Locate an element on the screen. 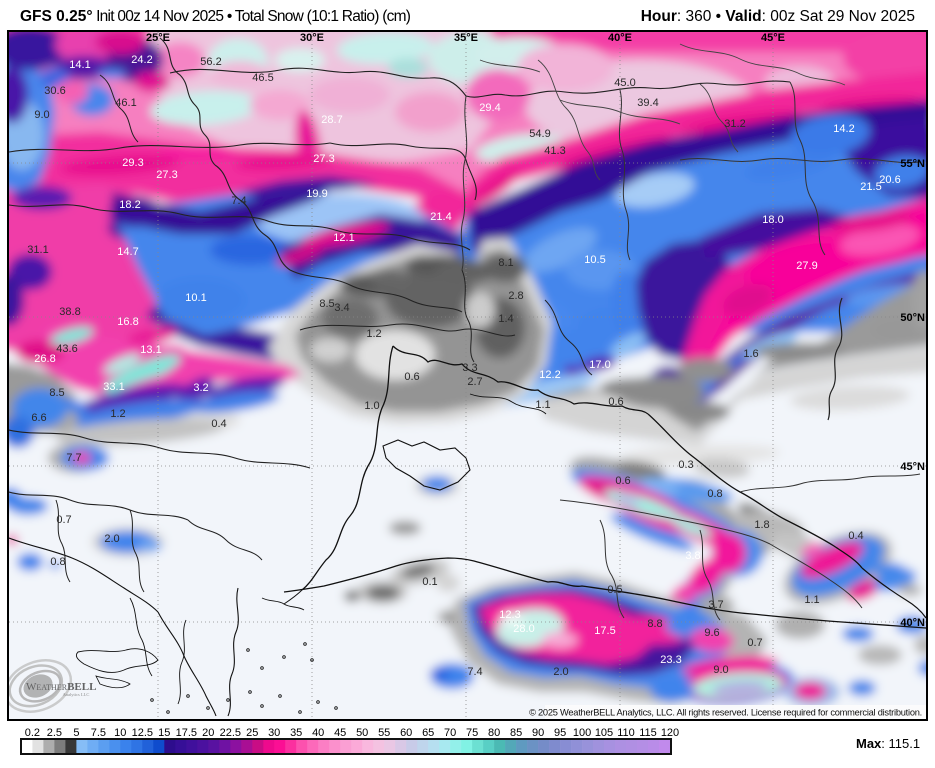 This screenshot has width=935, height=768. svg-text: 12.3 is located at coordinates (509, 615).